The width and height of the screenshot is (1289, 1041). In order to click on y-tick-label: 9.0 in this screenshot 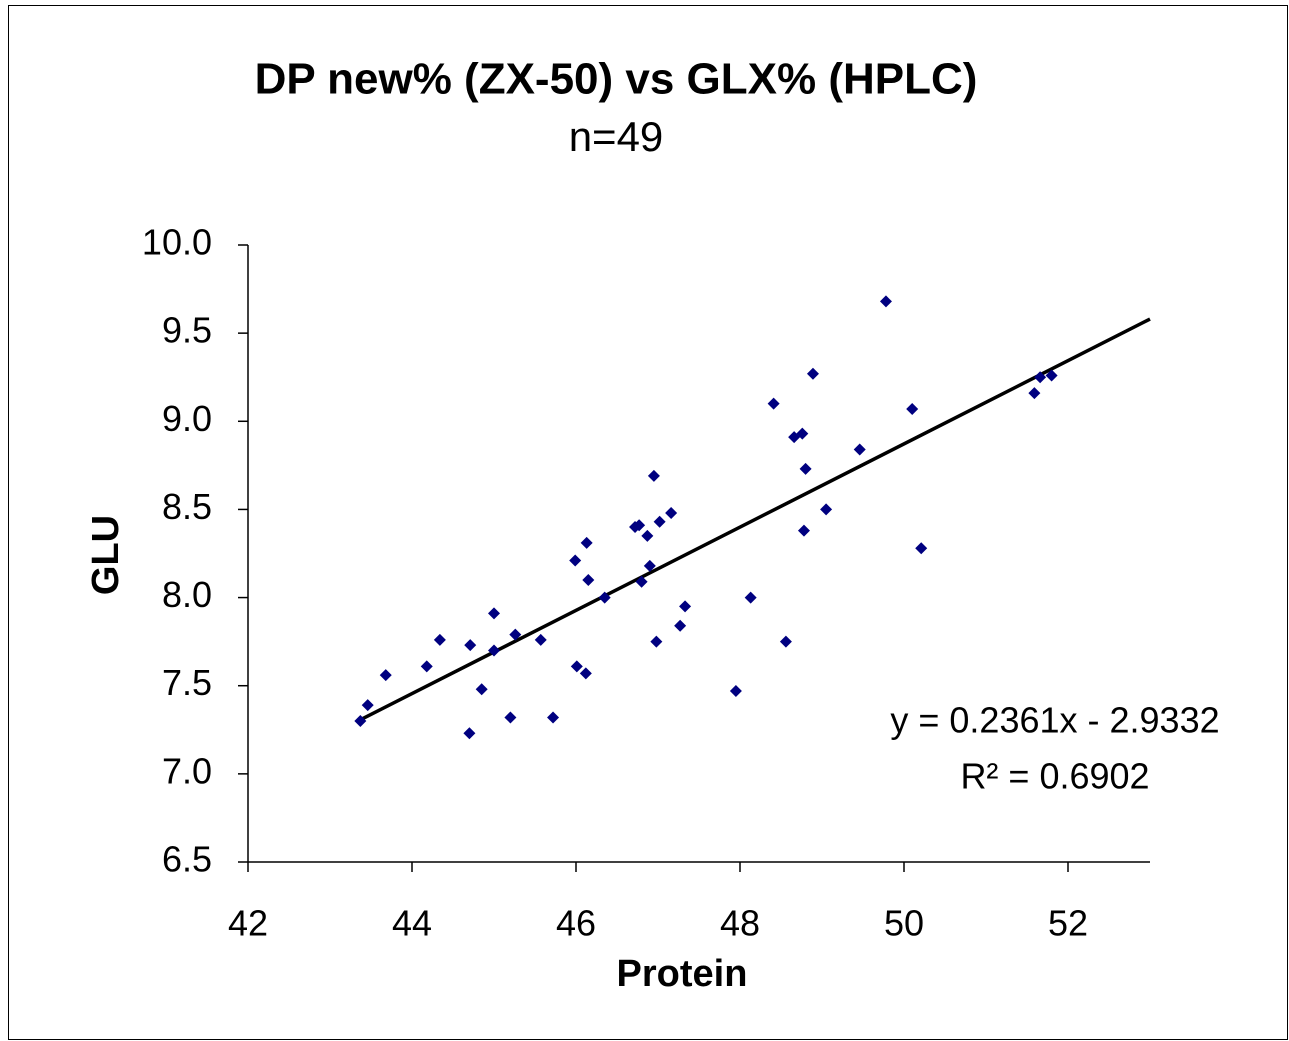, I will do `click(187, 418)`.